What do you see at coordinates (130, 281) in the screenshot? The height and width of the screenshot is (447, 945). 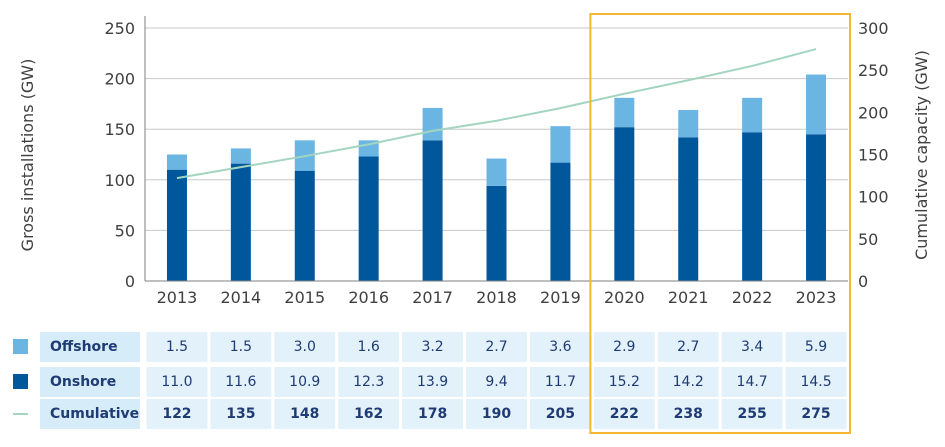 I see `y-tick-label: 0` at bounding box center [130, 281].